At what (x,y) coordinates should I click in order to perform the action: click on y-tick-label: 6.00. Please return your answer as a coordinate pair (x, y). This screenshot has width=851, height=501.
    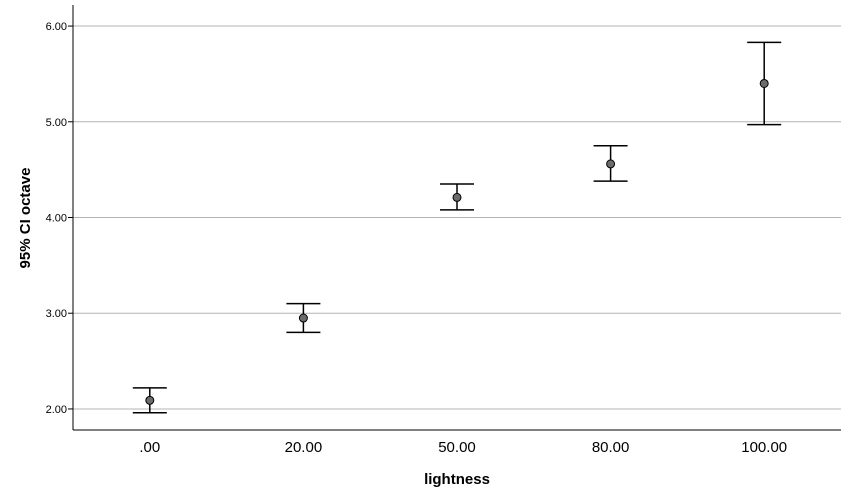
    Looking at the image, I should click on (56, 27).